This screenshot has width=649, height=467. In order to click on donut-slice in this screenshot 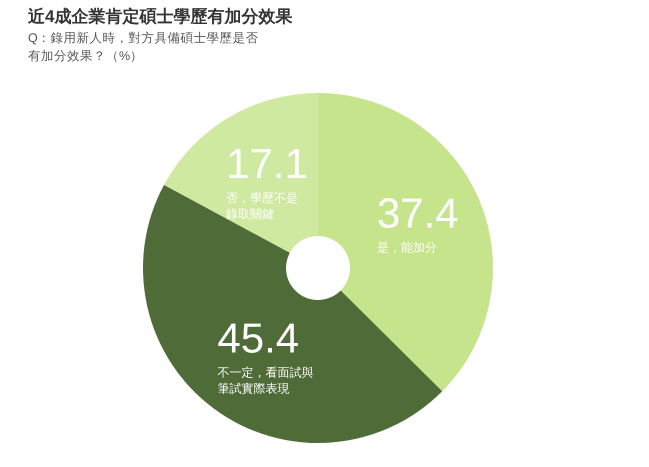, I will do `click(241, 173)`.